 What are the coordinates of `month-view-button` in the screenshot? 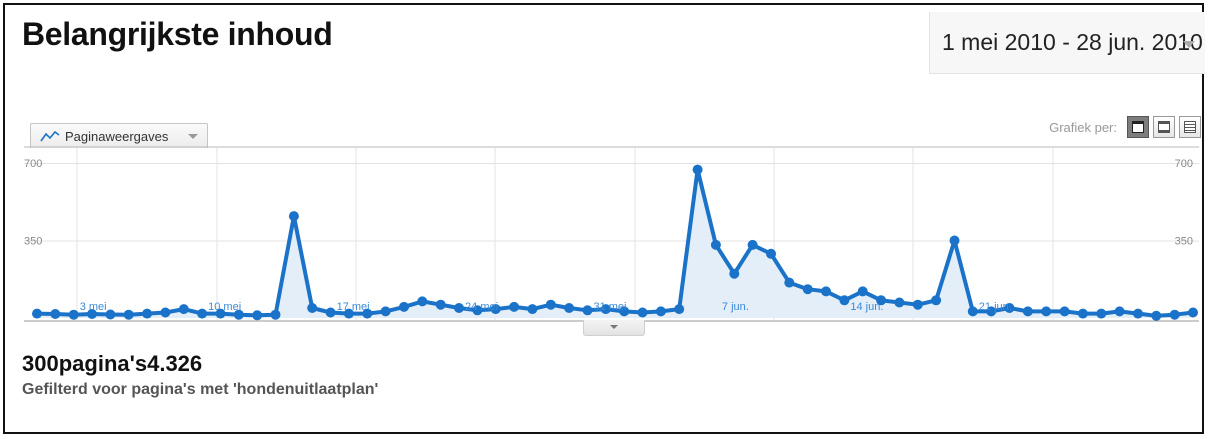 It's located at (1190, 127).